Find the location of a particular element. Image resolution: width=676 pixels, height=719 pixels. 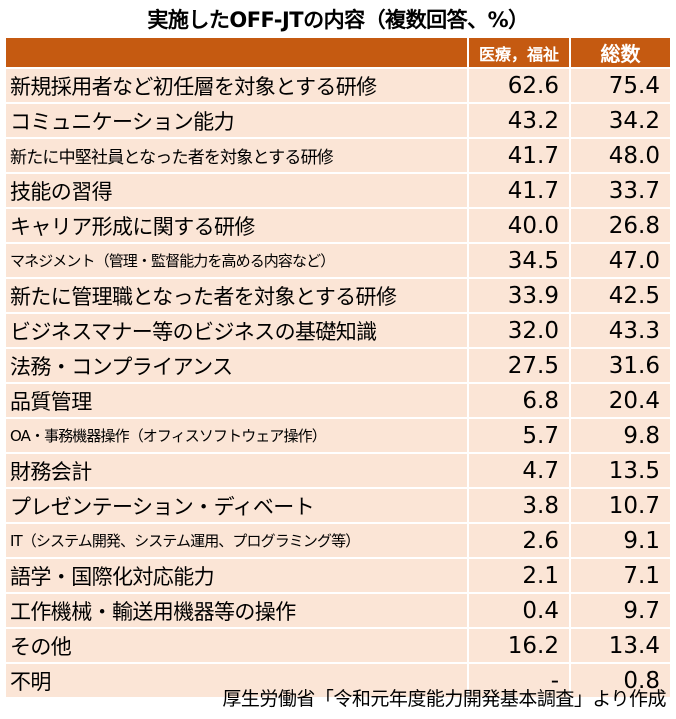

value-medical-welfare: 32.0 is located at coordinates (518, 329).